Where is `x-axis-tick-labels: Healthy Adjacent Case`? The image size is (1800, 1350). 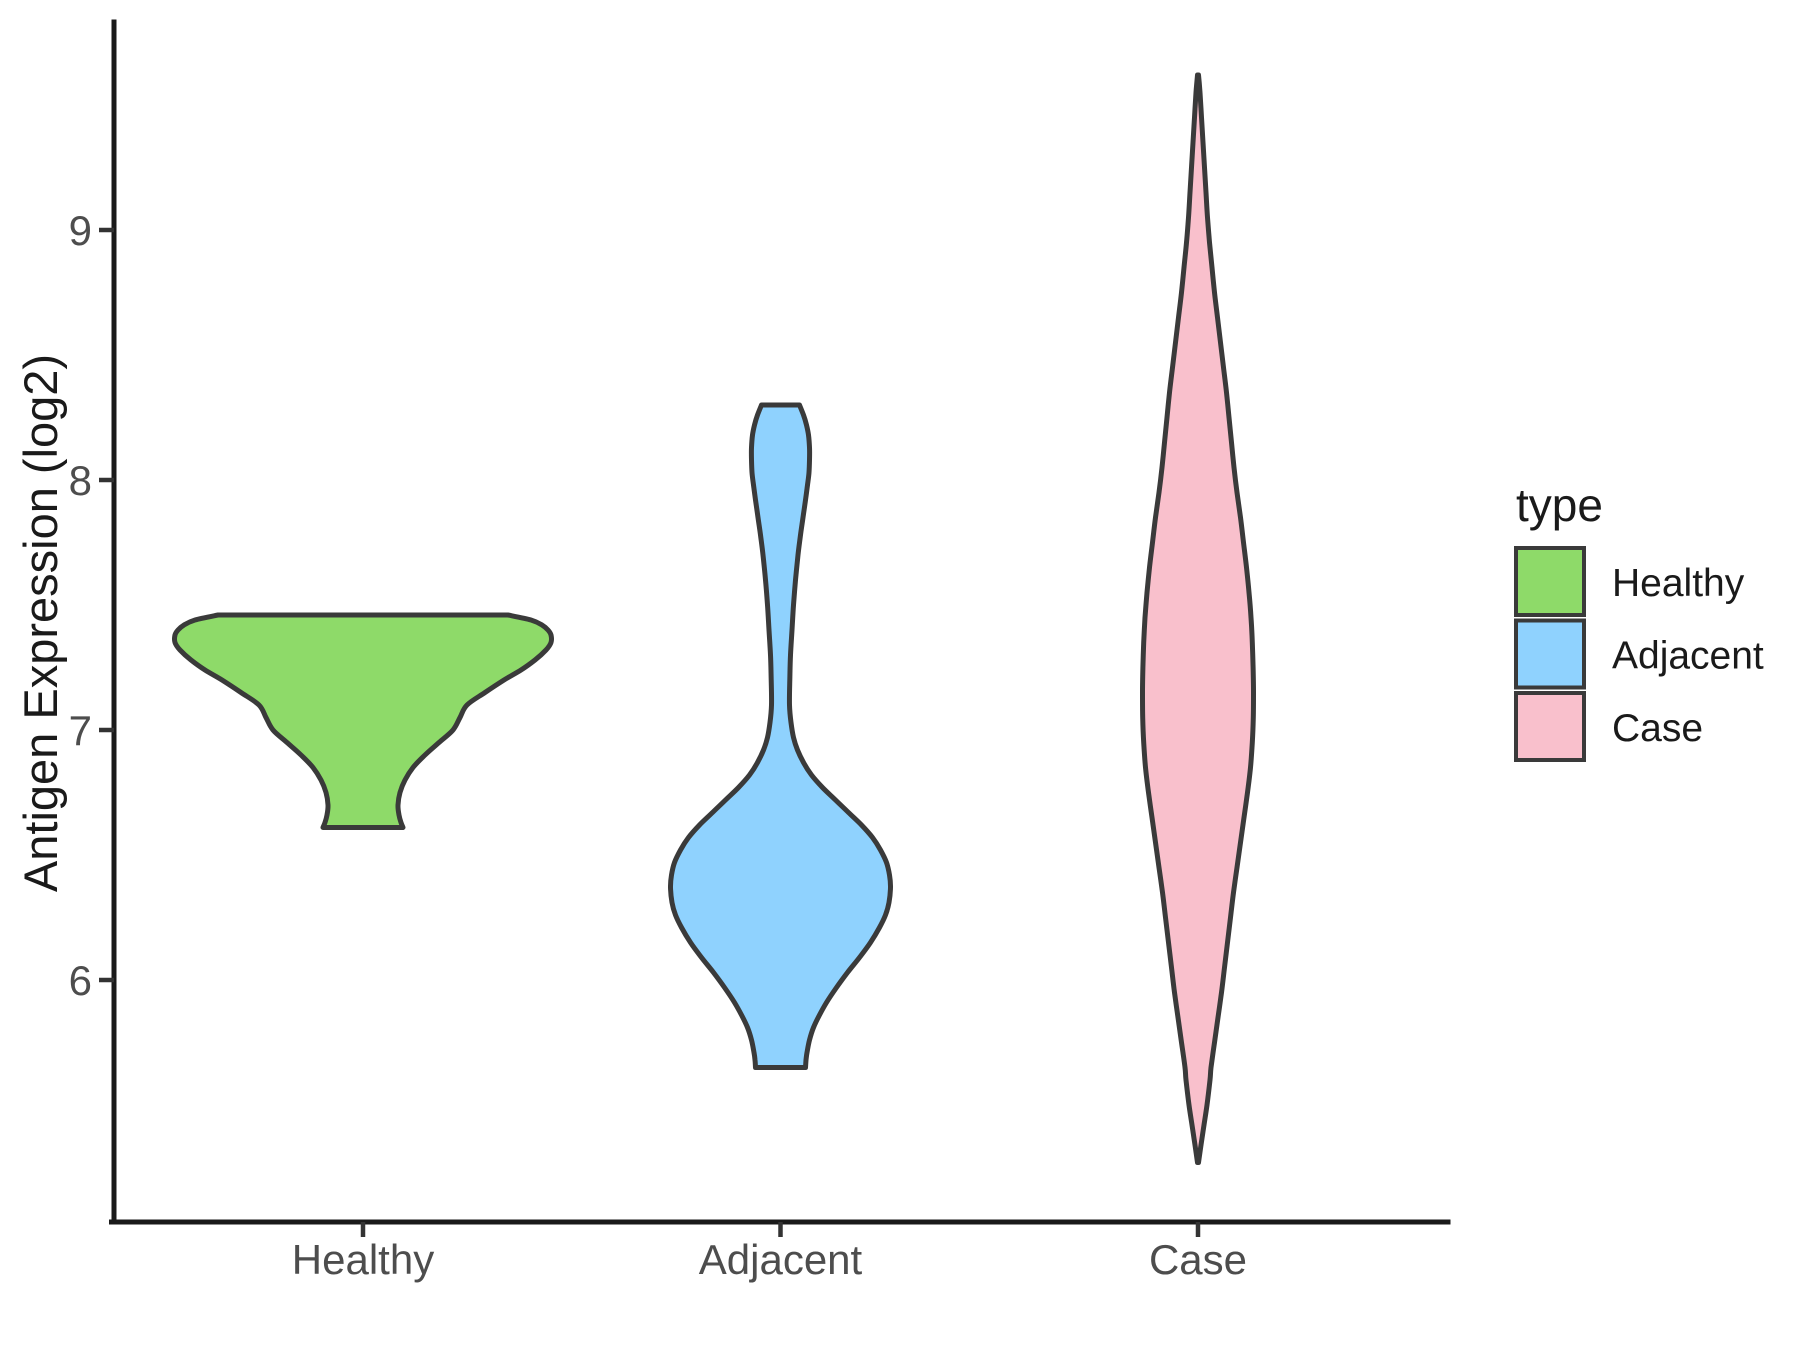
x-axis-tick-labels: Healthy Adjacent Case is located at coordinates (769, 1259).